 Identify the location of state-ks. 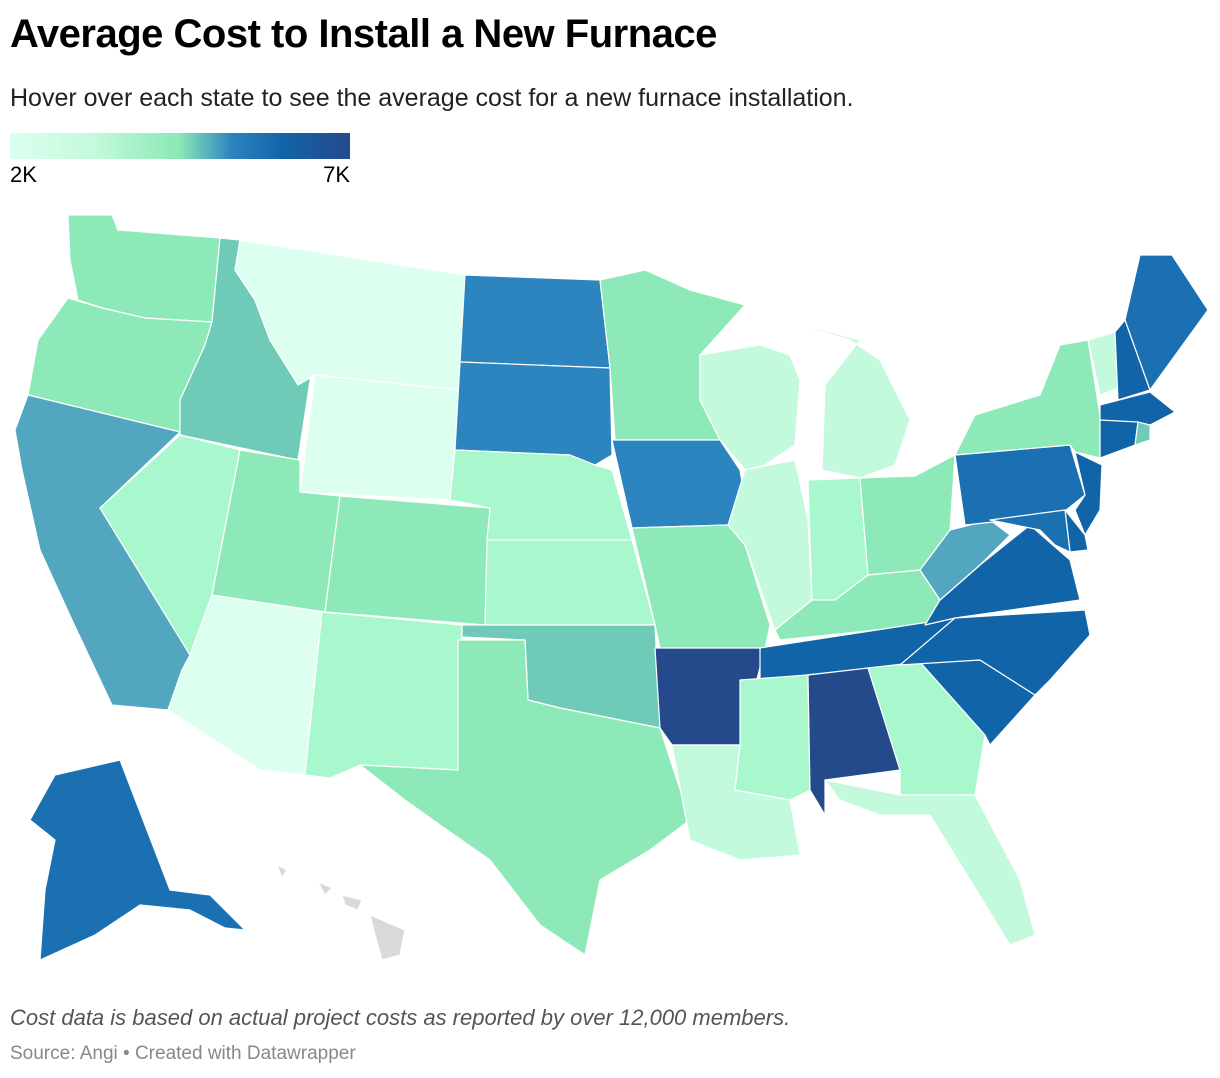
(570, 582).